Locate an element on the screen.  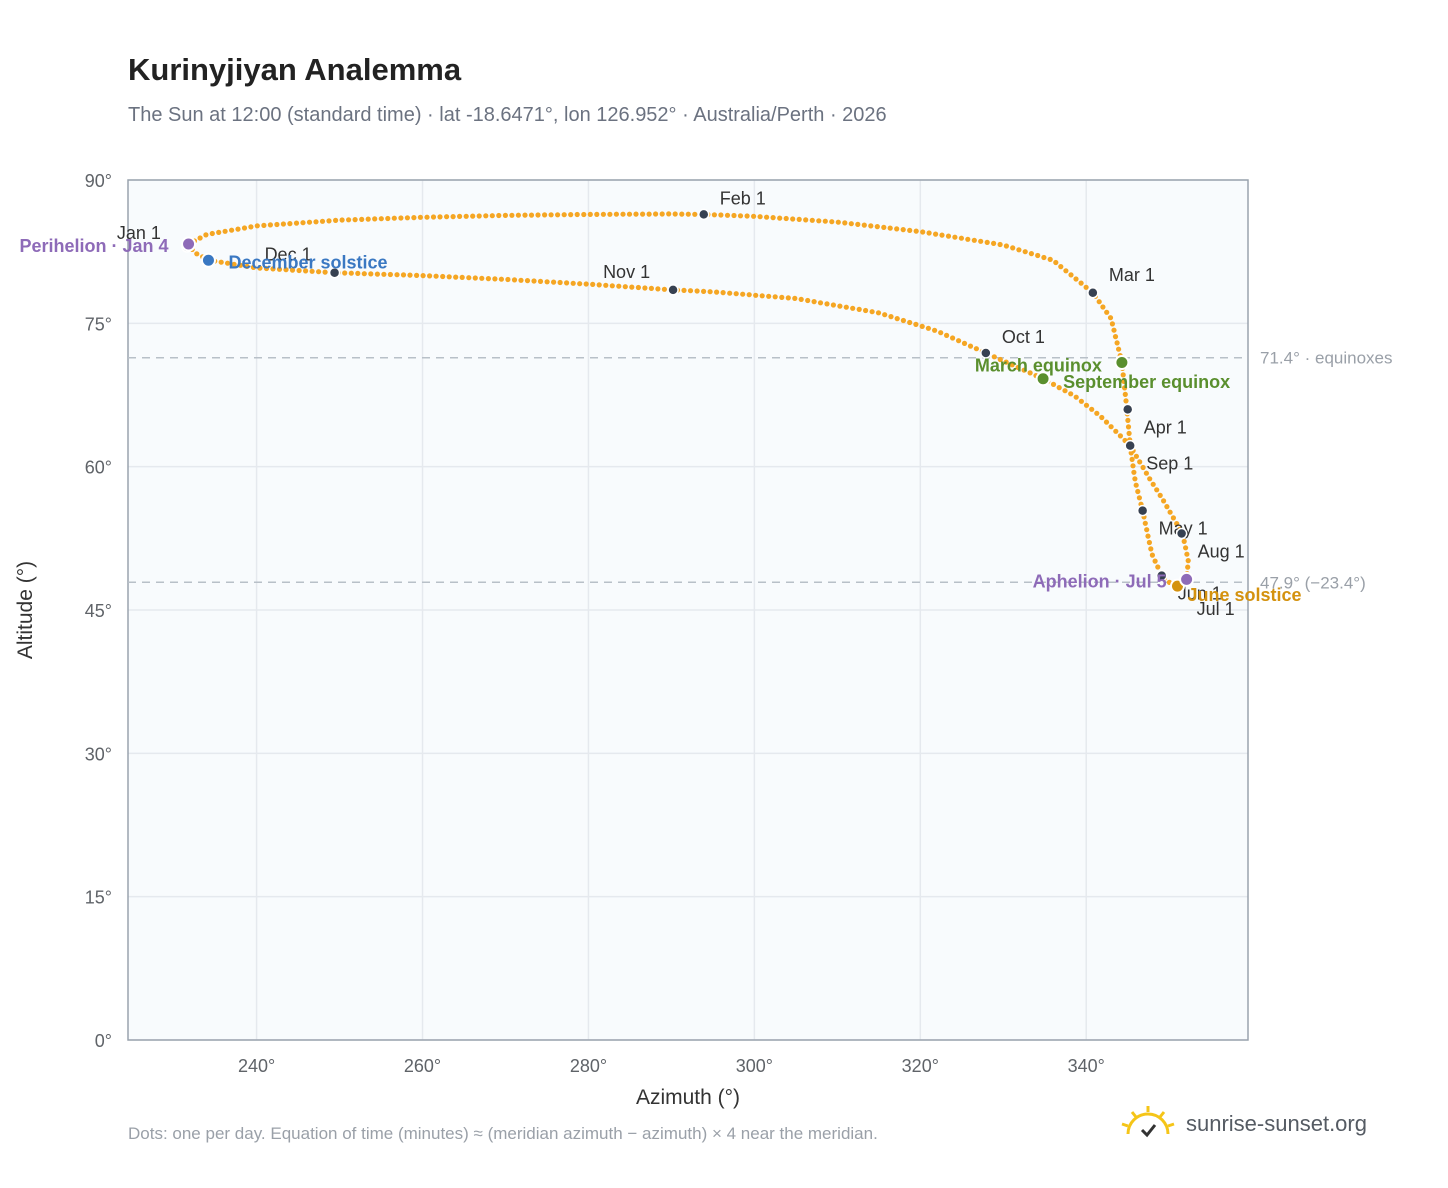
event-label: September equinox is located at coordinates (1146, 382).